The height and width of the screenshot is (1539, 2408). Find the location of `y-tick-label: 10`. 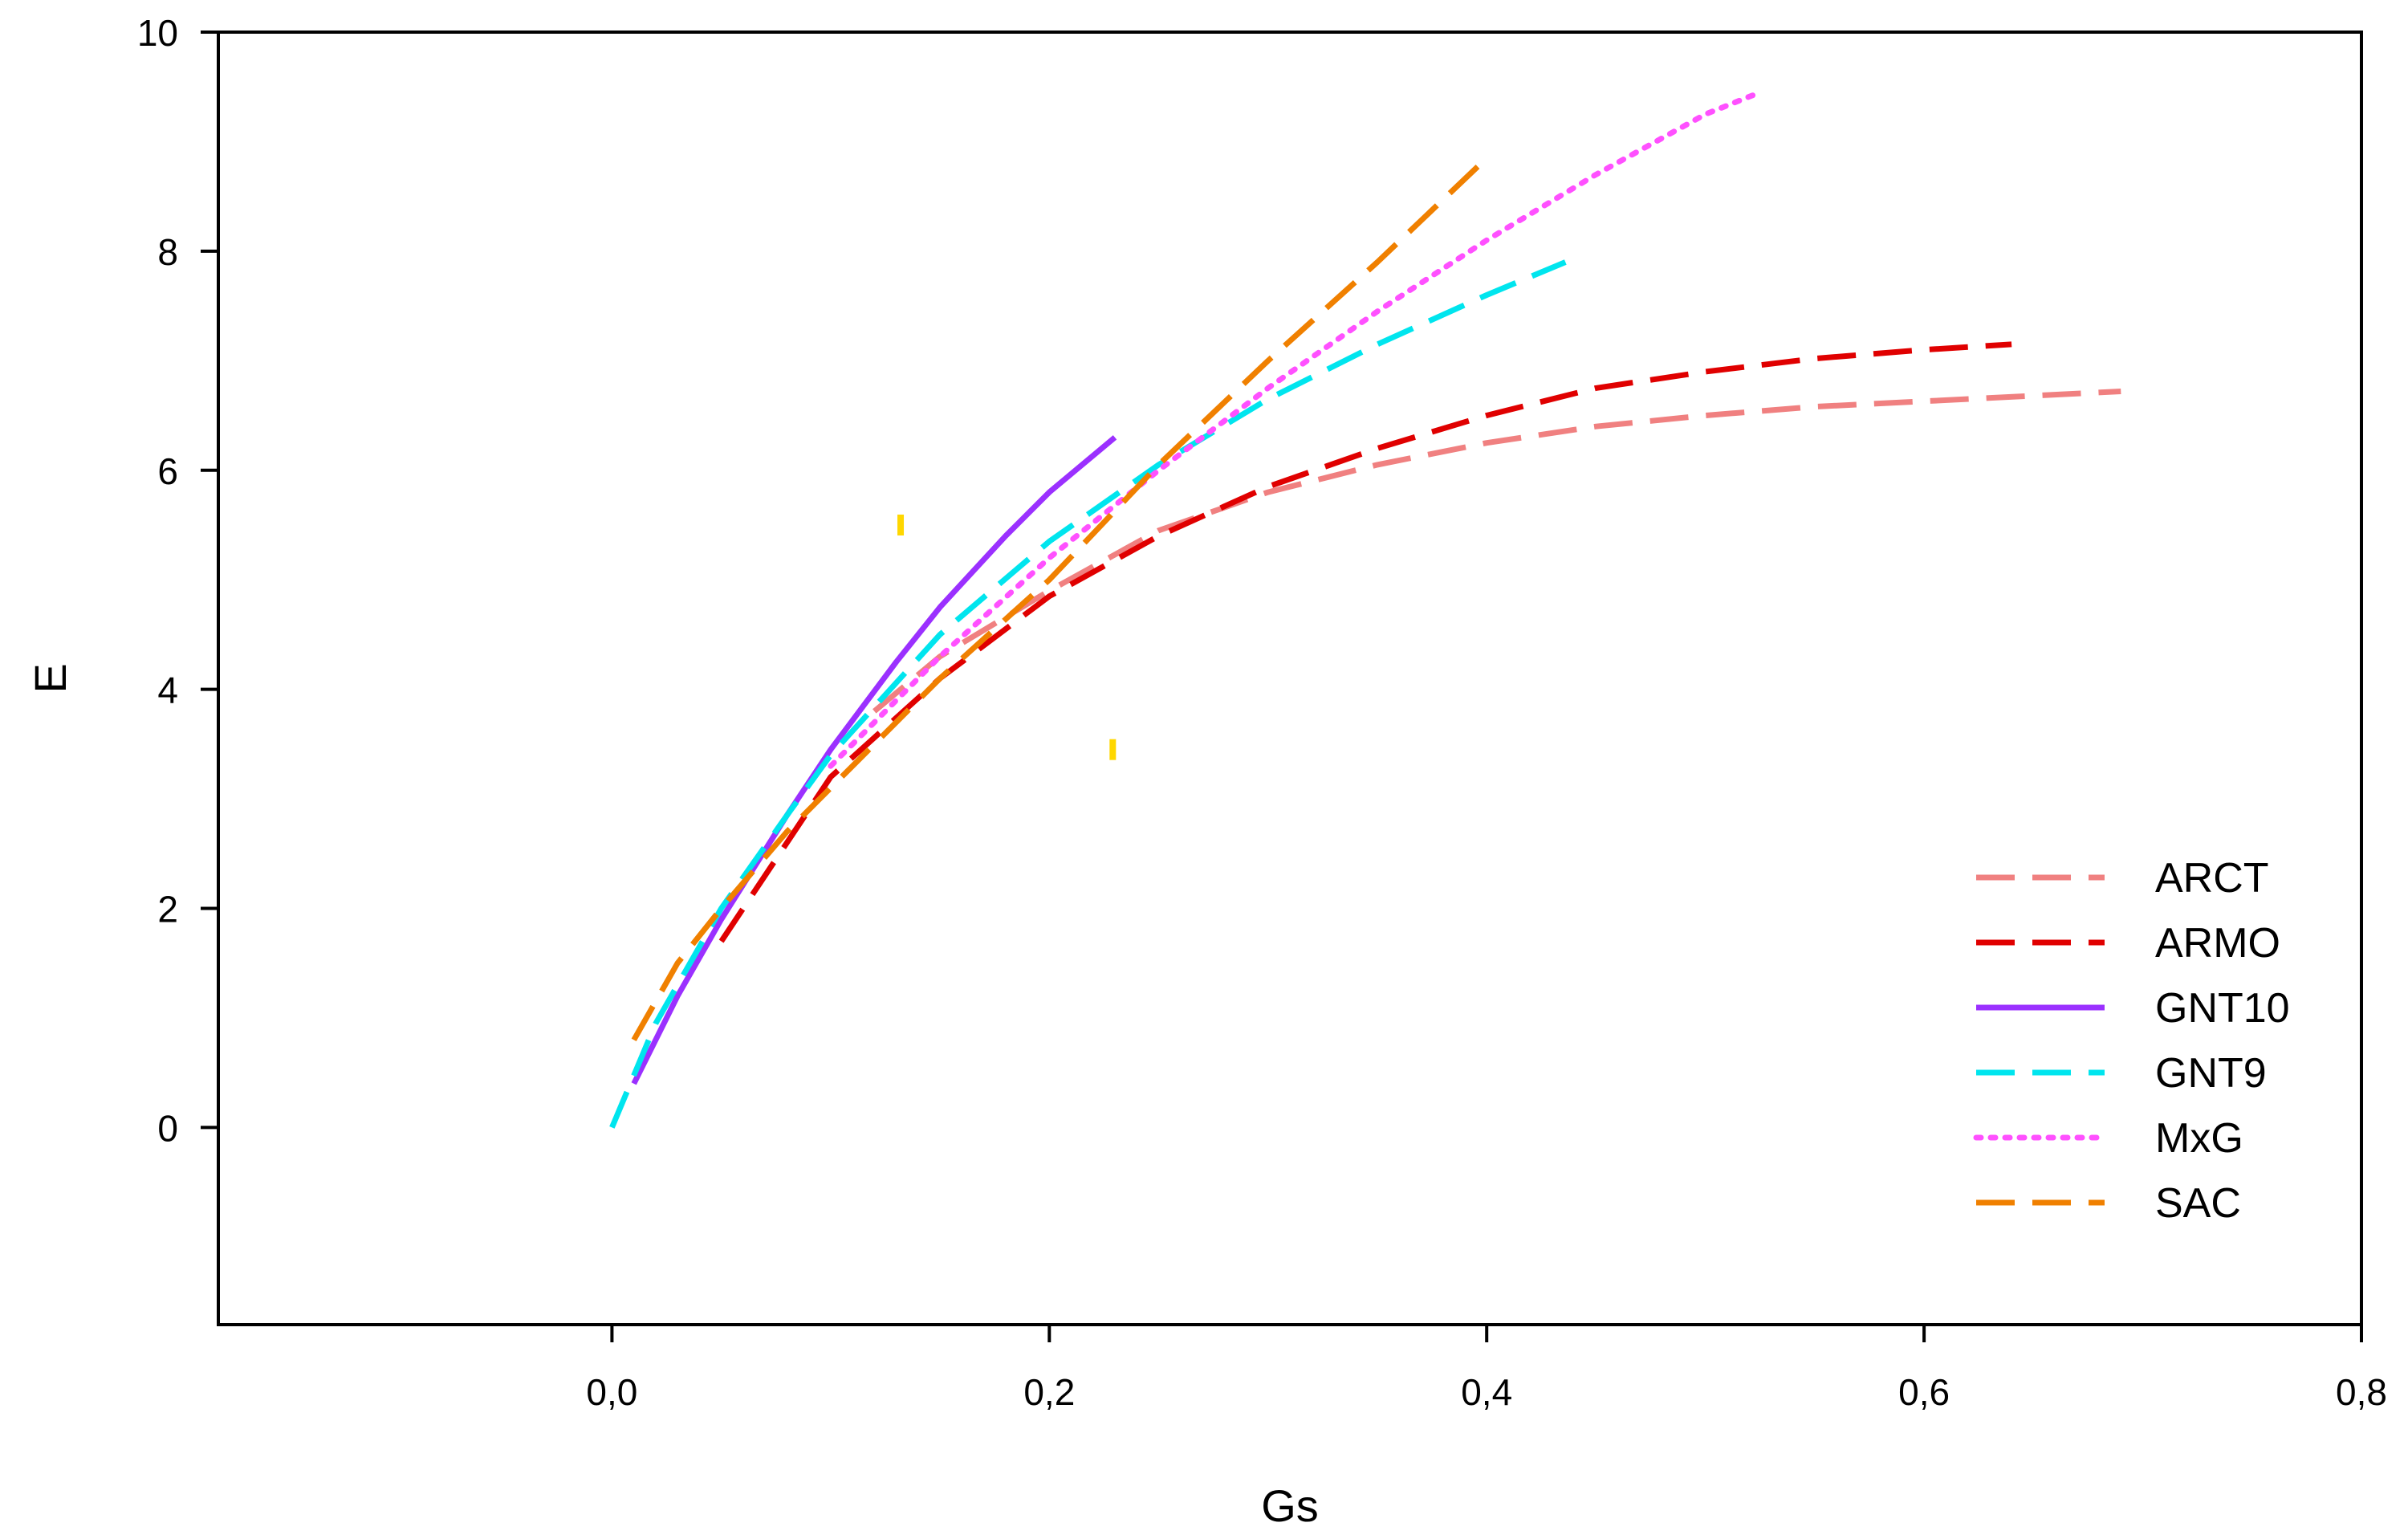

y-tick-label: 10 is located at coordinates (157, 33).